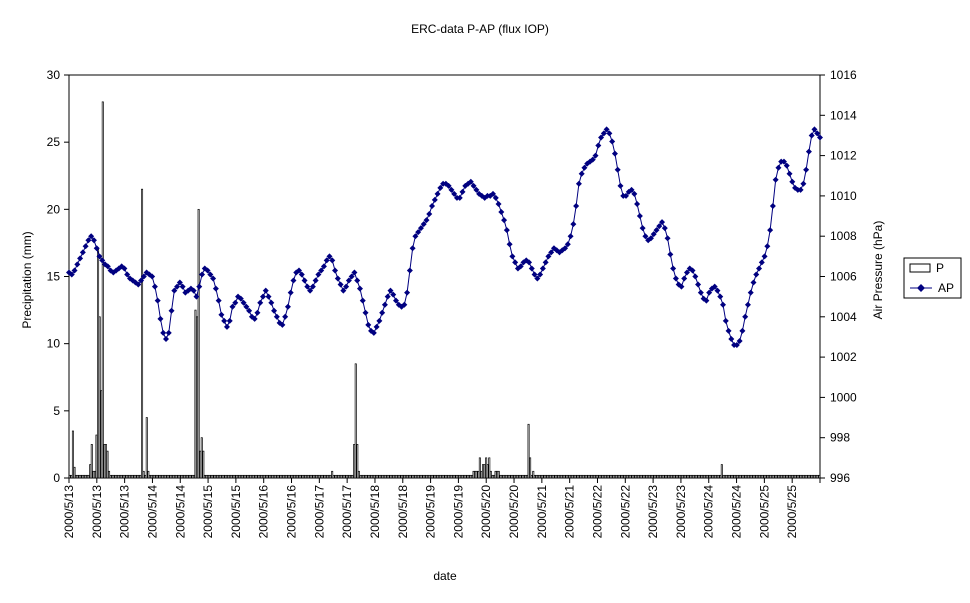  I want to click on y-axis-label-right: Air Pressure (hPa), so click(878, 270).